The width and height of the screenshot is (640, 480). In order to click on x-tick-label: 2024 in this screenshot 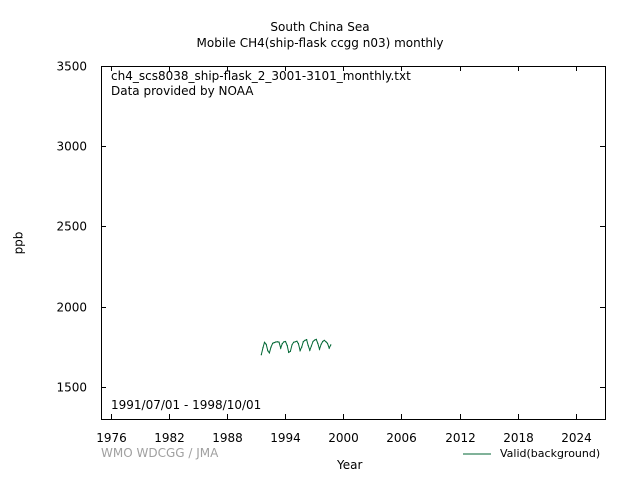, I will do `click(576, 438)`.